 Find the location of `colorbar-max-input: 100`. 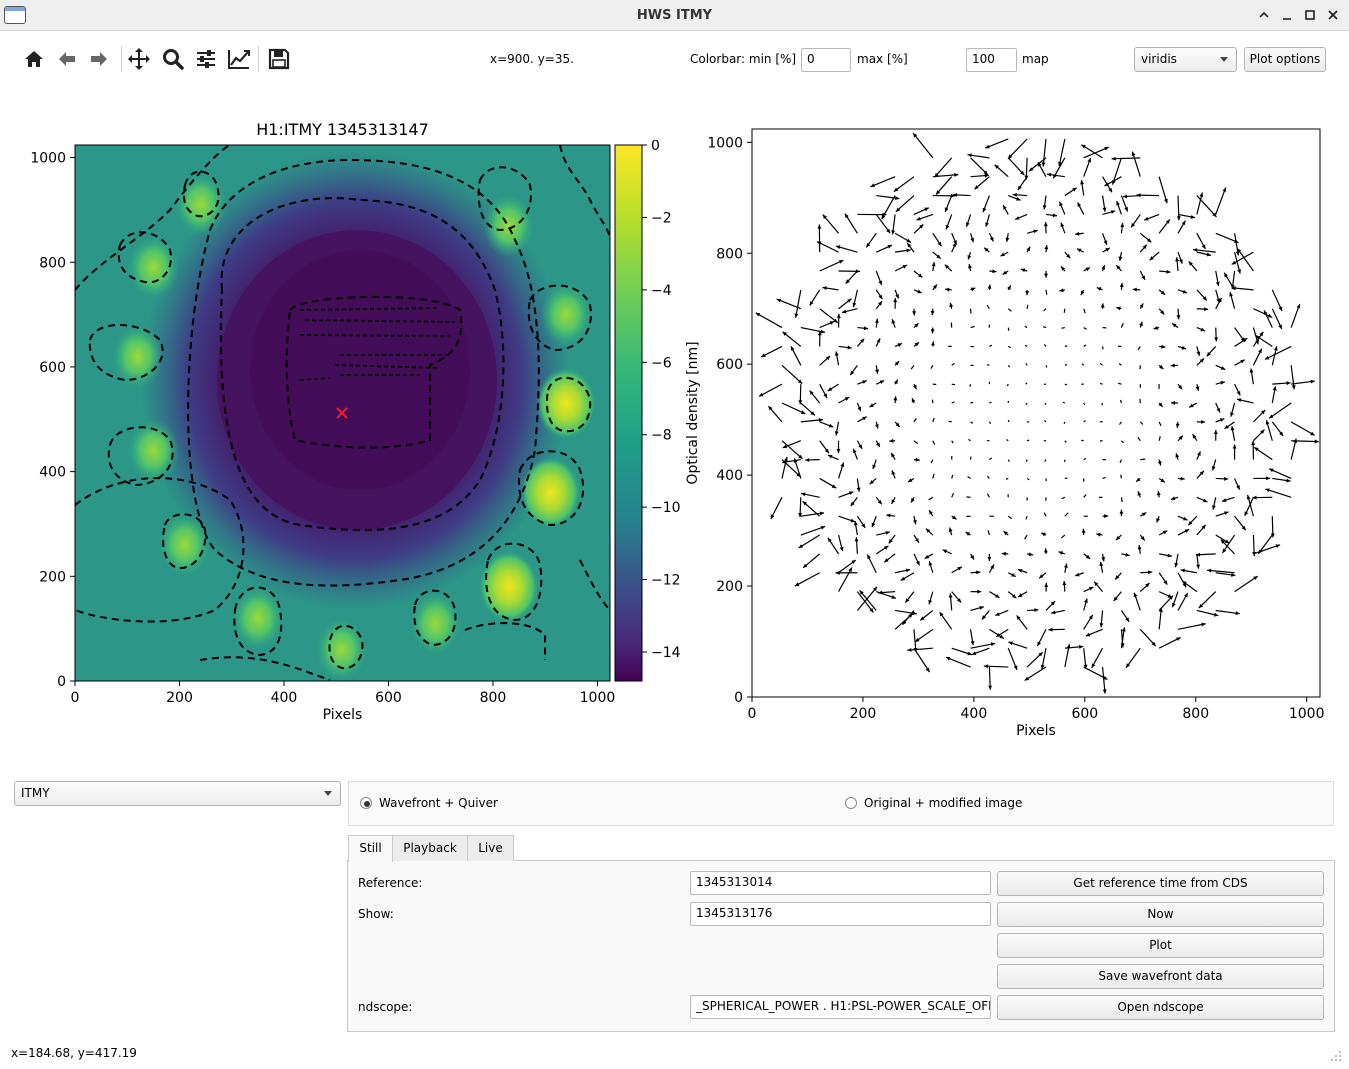

colorbar-max-input: 100 is located at coordinates (991, 60).